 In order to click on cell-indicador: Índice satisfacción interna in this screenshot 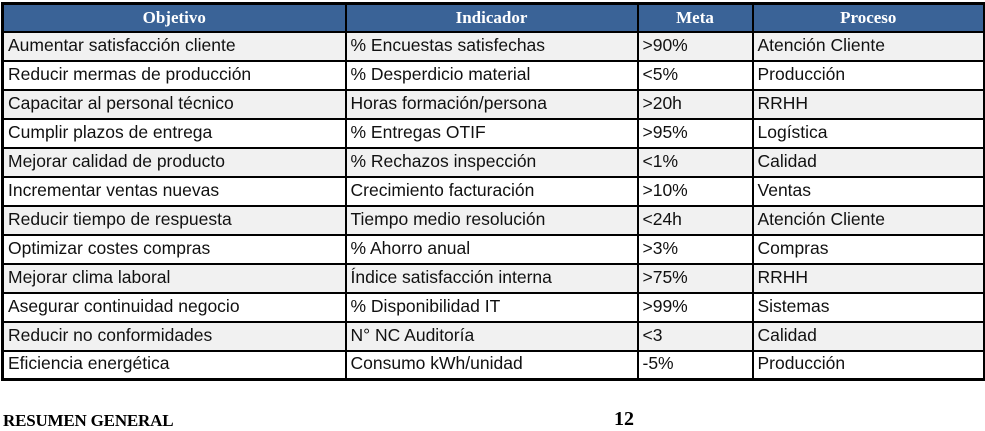, I will do `click(491, 278)`.